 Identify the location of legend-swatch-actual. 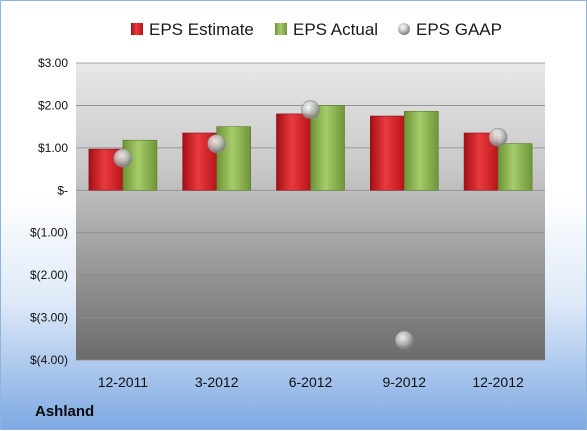
(281, 29).